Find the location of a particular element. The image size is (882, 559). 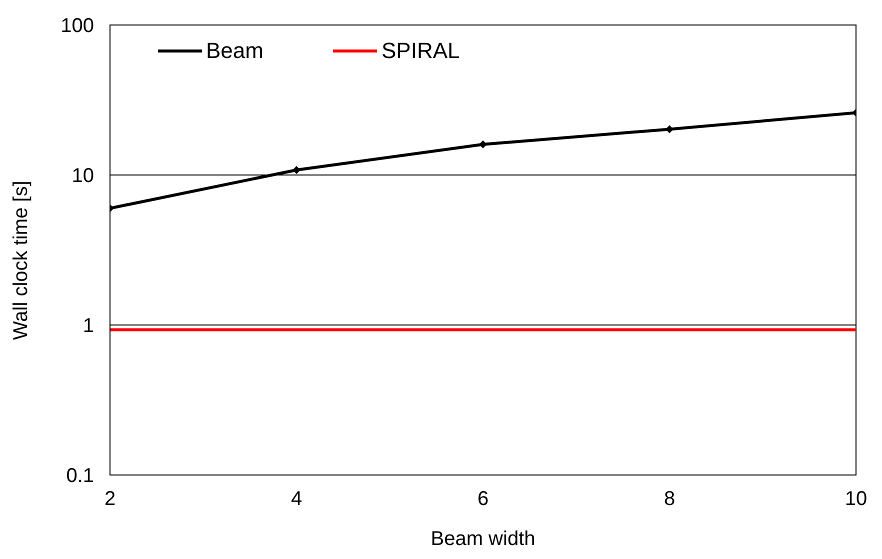

x-tick-label: 4 is located at coordinates (296, 499).